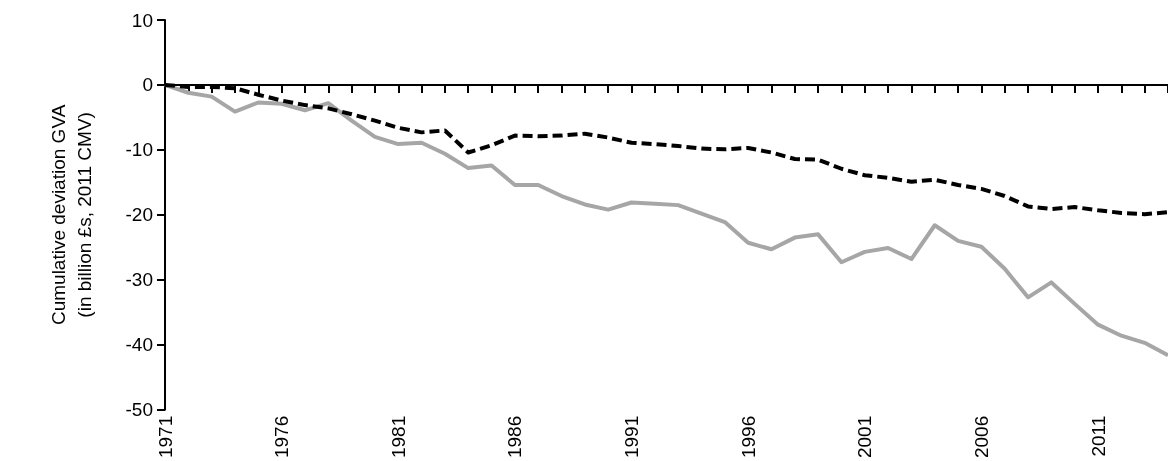  What do you see at coordinates (139, 150) in the screenshot?
I see `y-tick-label: -10` at bounding box center [139, 150].